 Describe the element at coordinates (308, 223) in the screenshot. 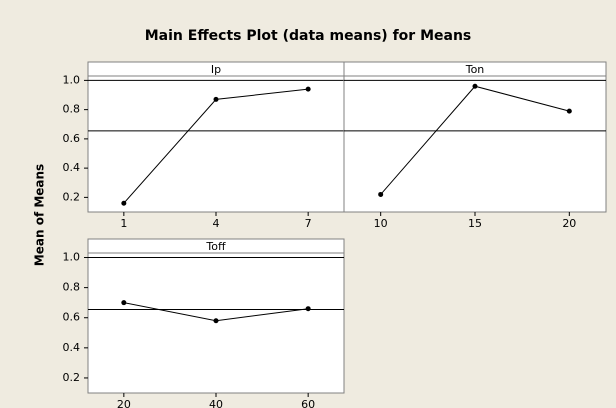

I see `x-tick-label: 7` at that location.